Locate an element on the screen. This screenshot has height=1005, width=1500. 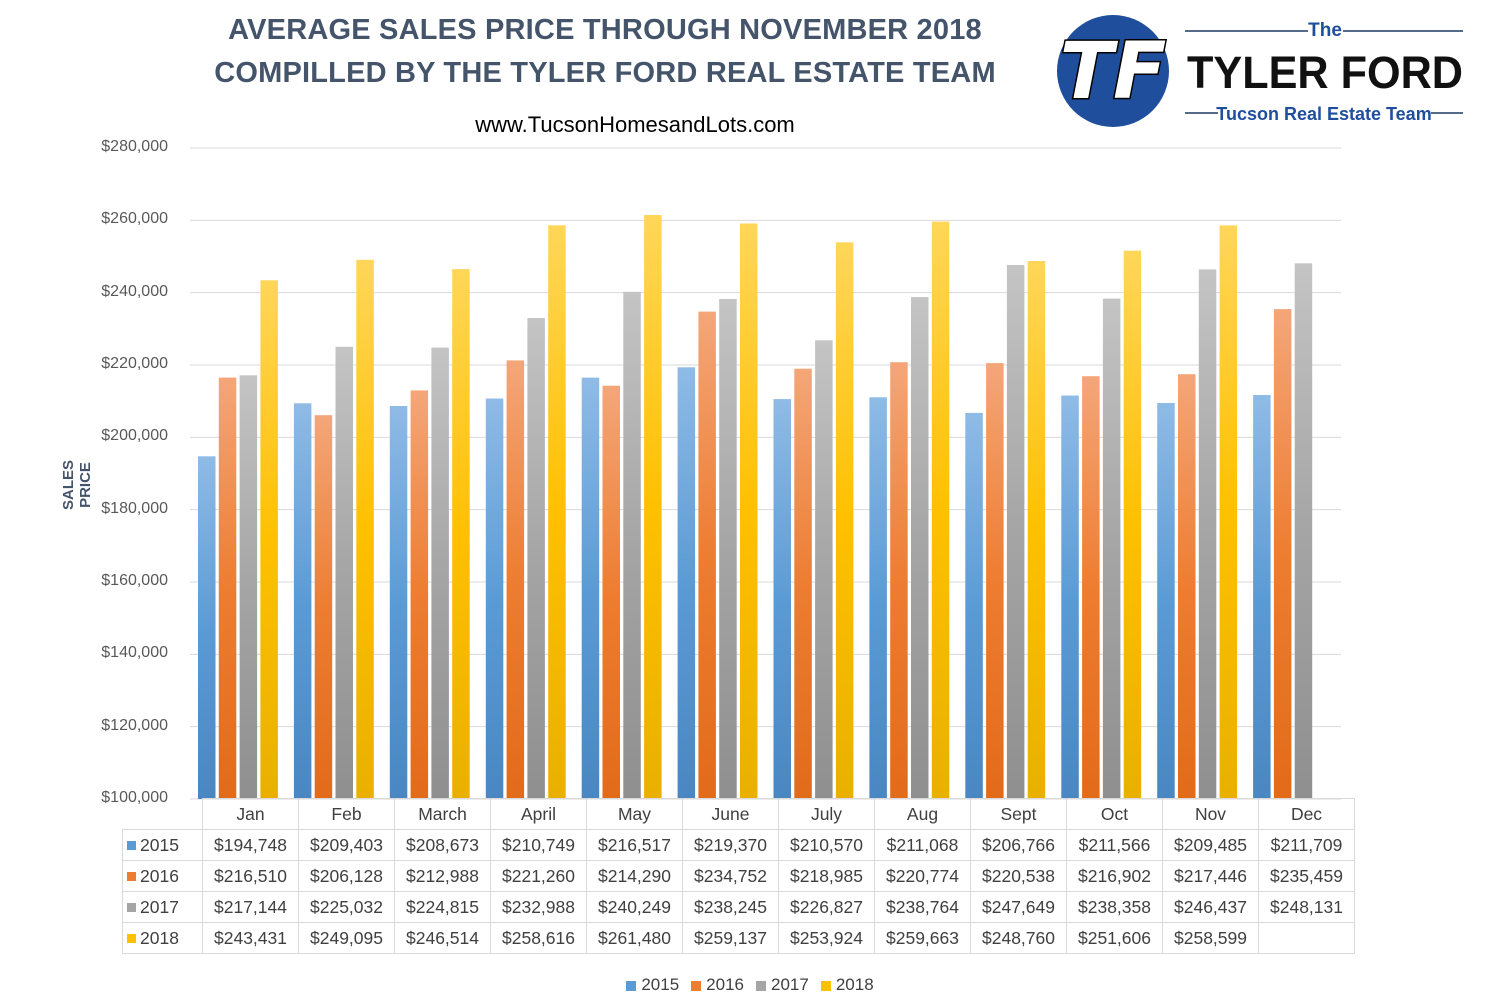
data-label: $247,649 is located at coordinates (1018, 907).